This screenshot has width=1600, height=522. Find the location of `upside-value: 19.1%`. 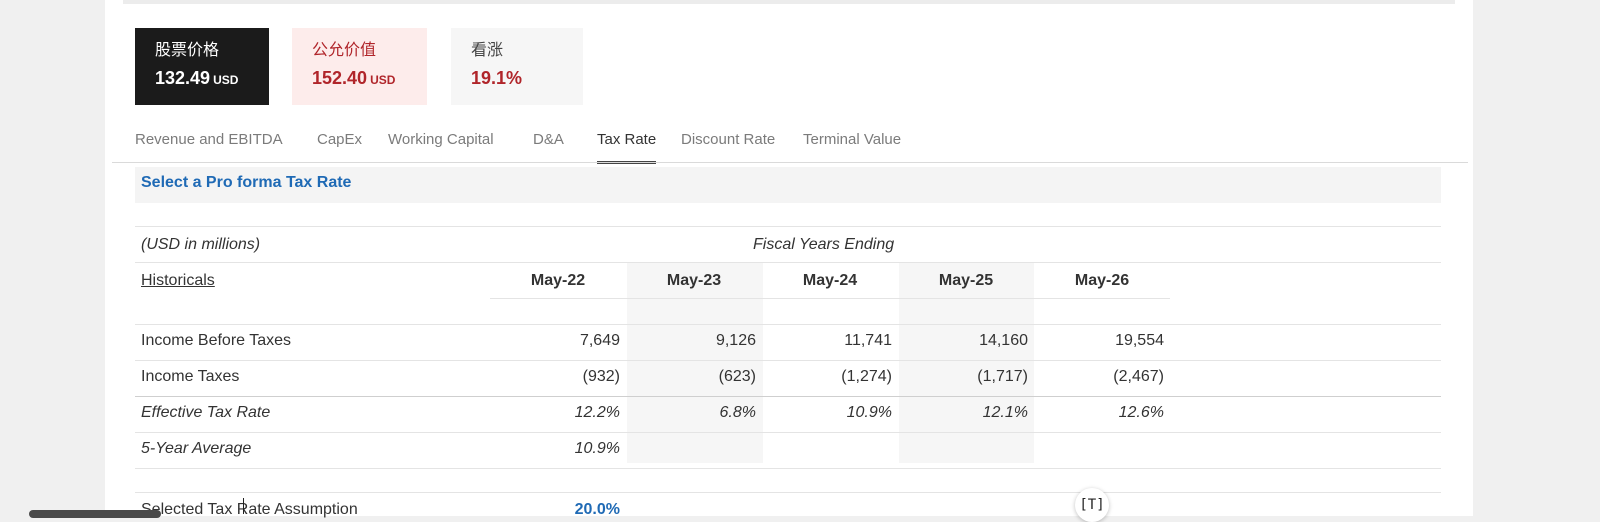

upside-value: 19.1% is located at coordinates (497, 78).